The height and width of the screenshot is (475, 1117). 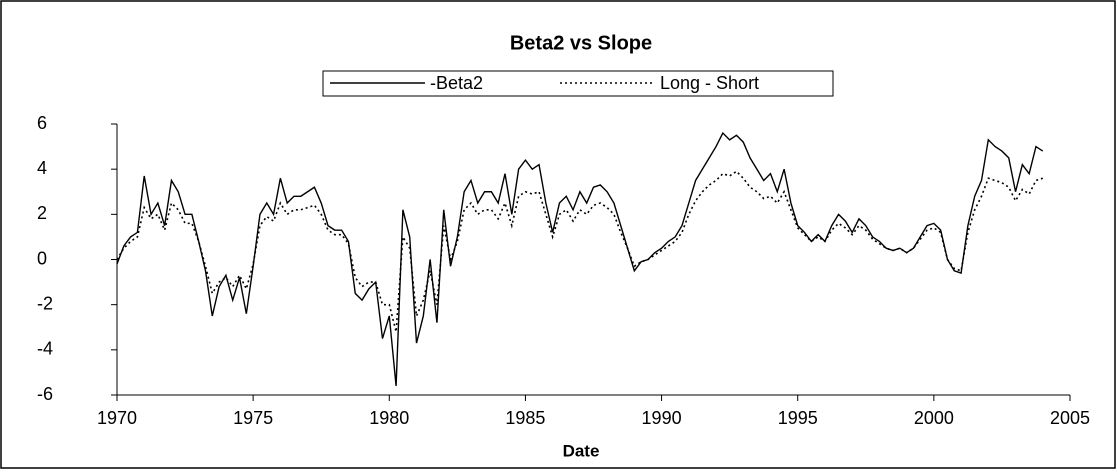 What do you see at coordinates (934, 418) in the screenshot?
I see `x-tick-label: 2000` at bounding box center [934, 418].